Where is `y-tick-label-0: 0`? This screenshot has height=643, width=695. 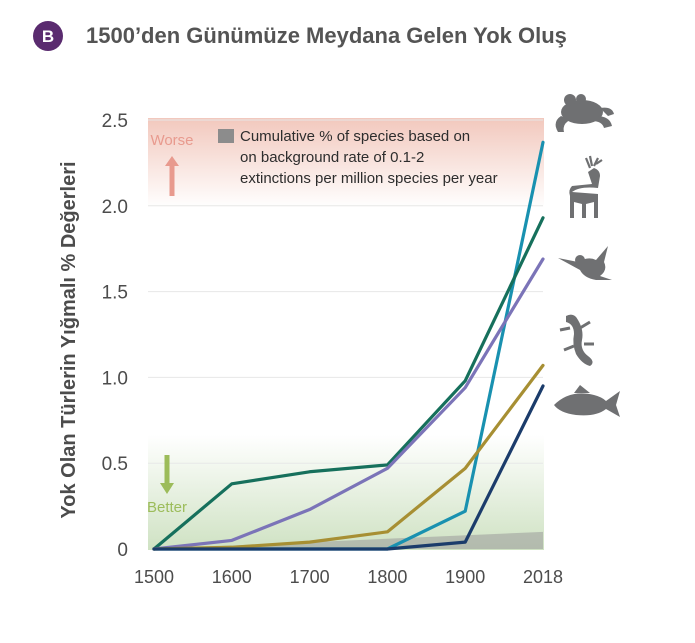 y-tick-label-0: 0 is located at coordinates (122, 550).